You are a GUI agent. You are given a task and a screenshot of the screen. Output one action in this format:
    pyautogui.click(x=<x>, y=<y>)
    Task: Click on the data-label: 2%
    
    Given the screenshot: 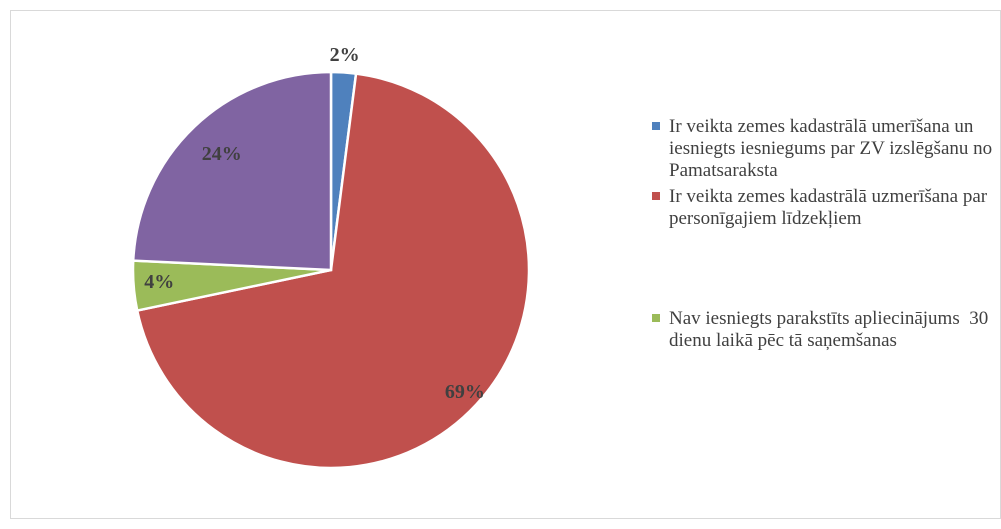 What is the action you would take?
    pyautogui.click(x=345, y=55)
    